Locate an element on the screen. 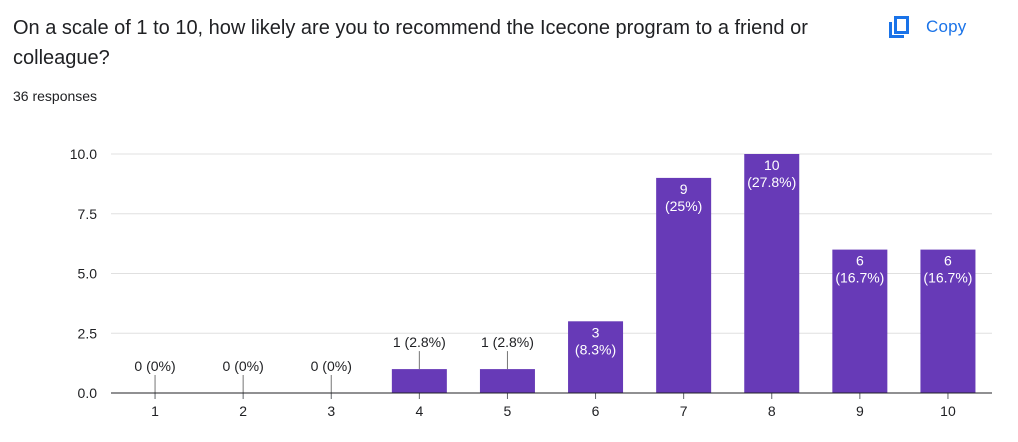 This screenshot has width=1018, height=442. y-tick-label: 5.0 is located at coordinates (88, 274).